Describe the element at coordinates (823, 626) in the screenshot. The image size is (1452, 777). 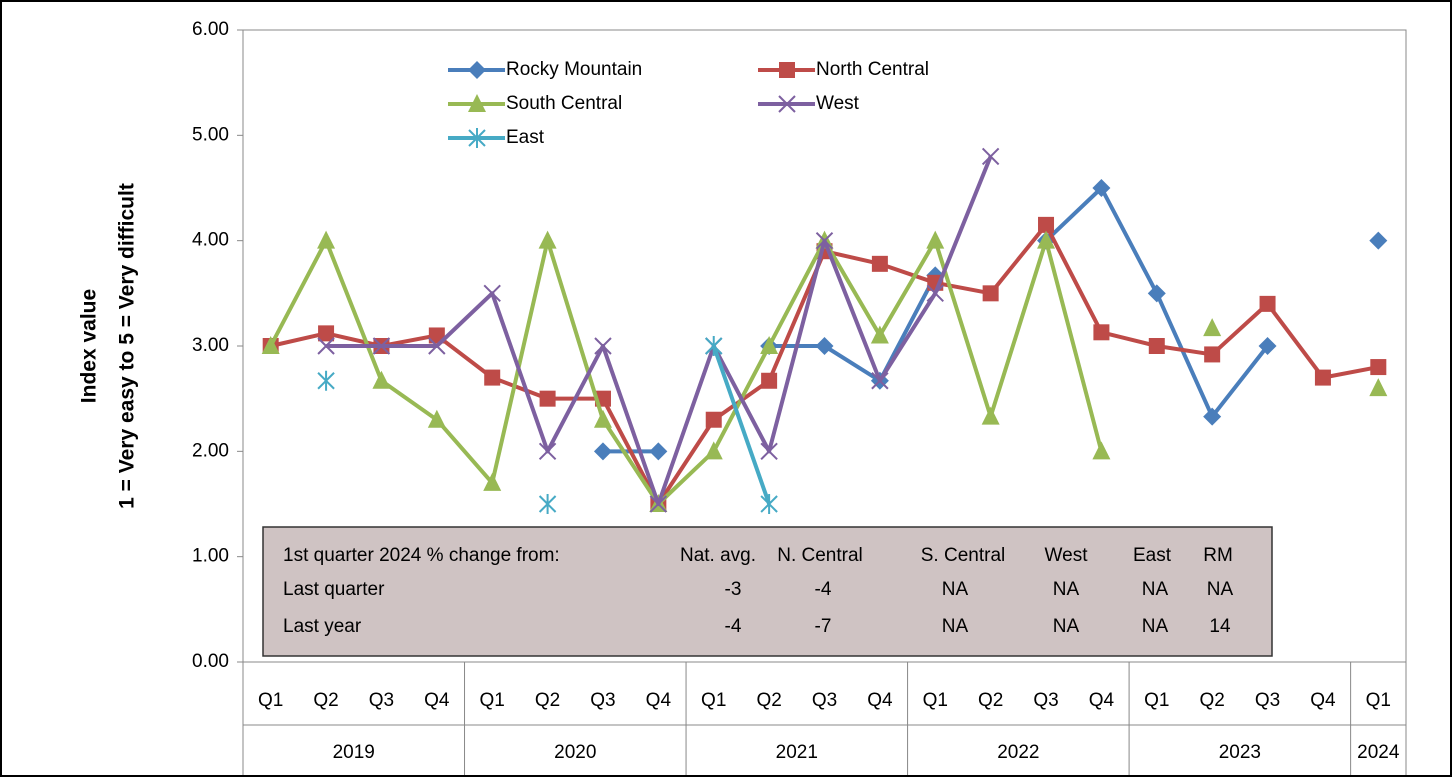
I see `table-cell: -7` at that location.